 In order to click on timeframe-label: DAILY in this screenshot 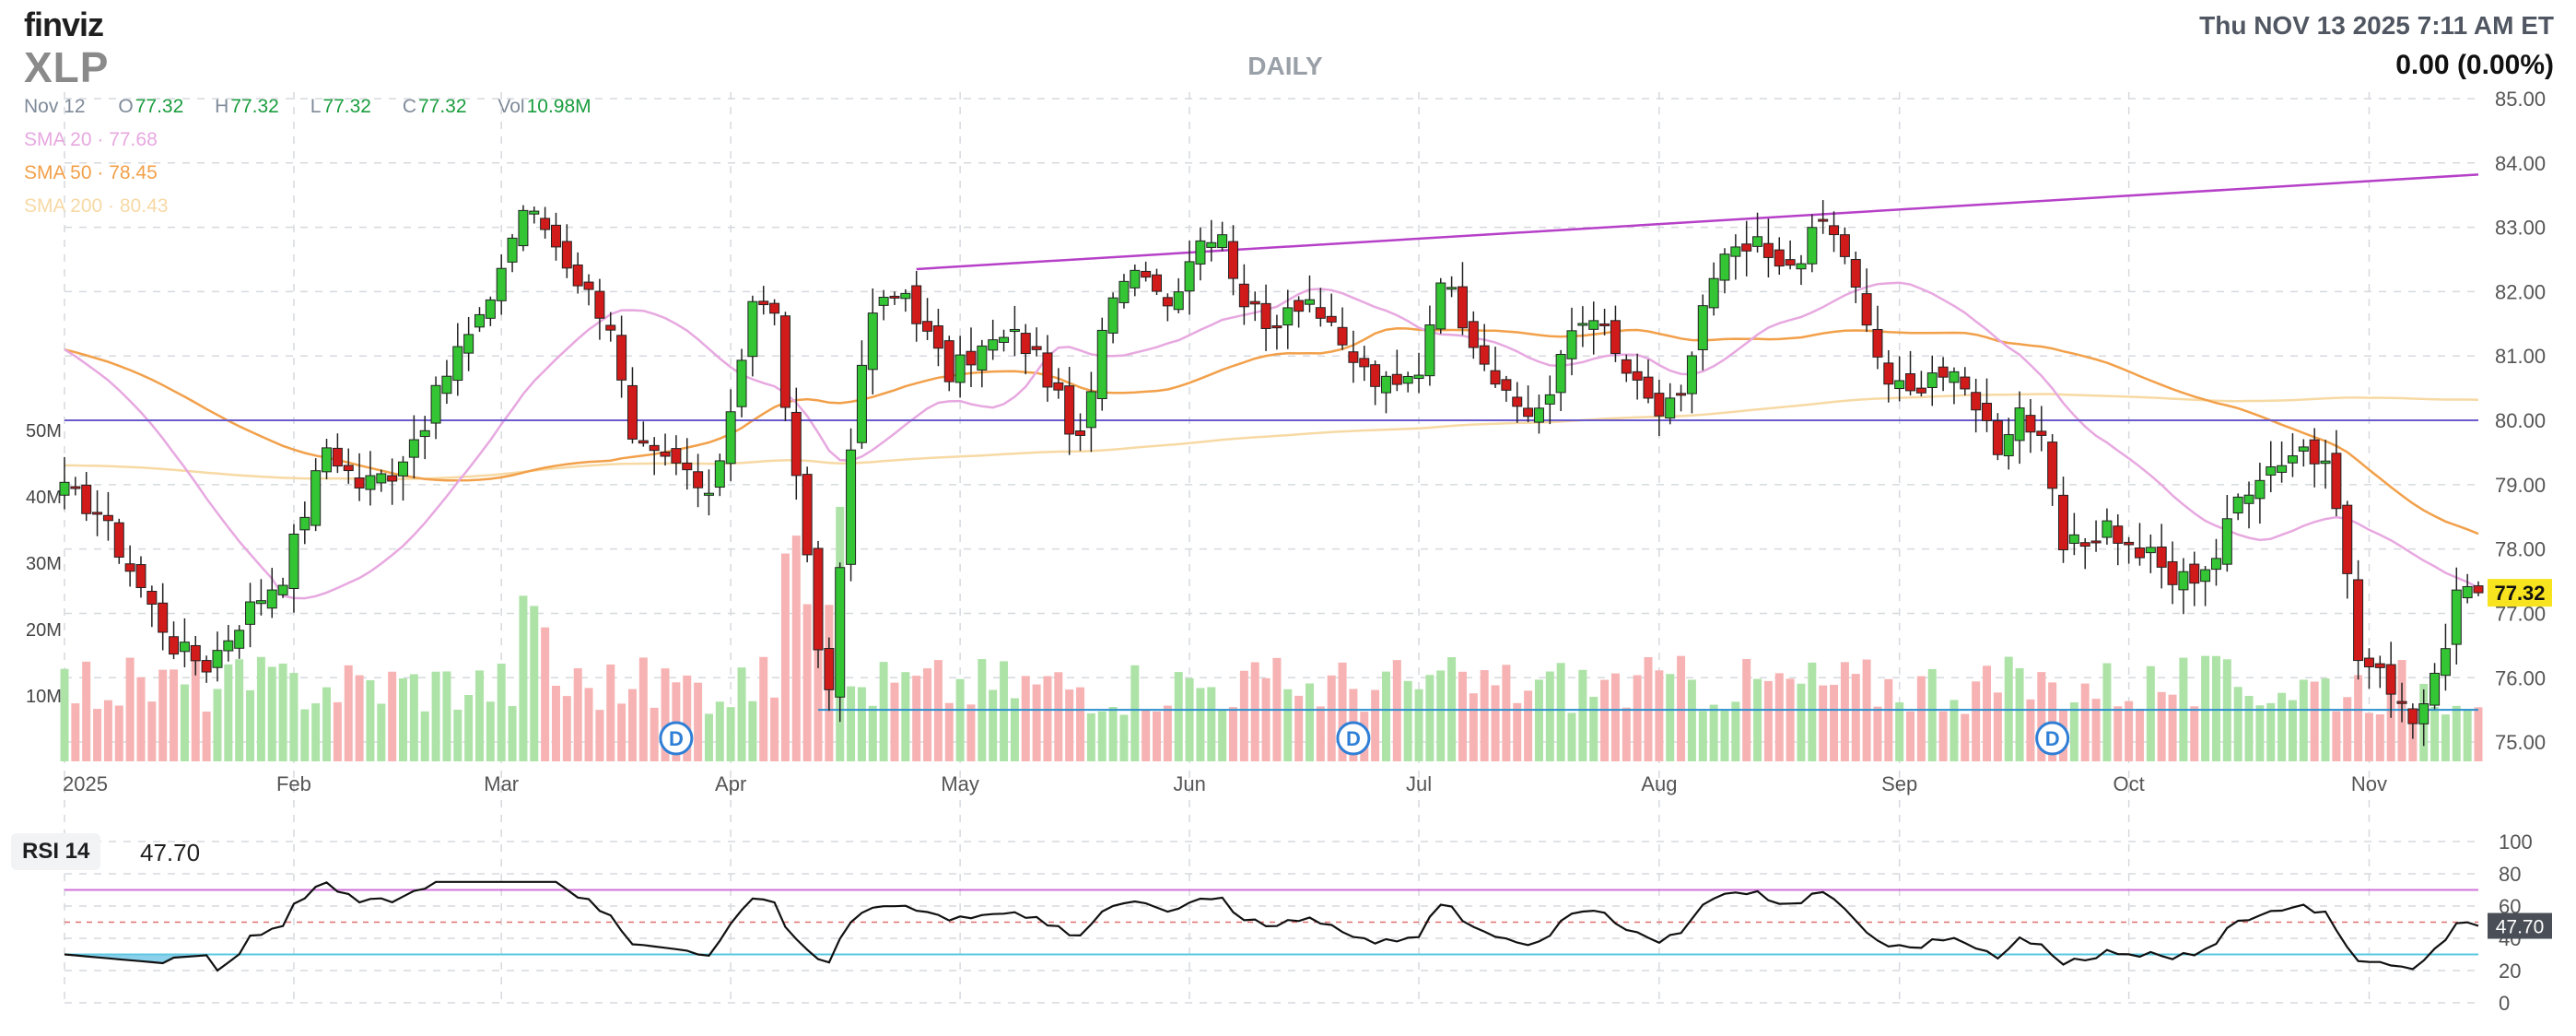, I will do `click(1285, 66)`.